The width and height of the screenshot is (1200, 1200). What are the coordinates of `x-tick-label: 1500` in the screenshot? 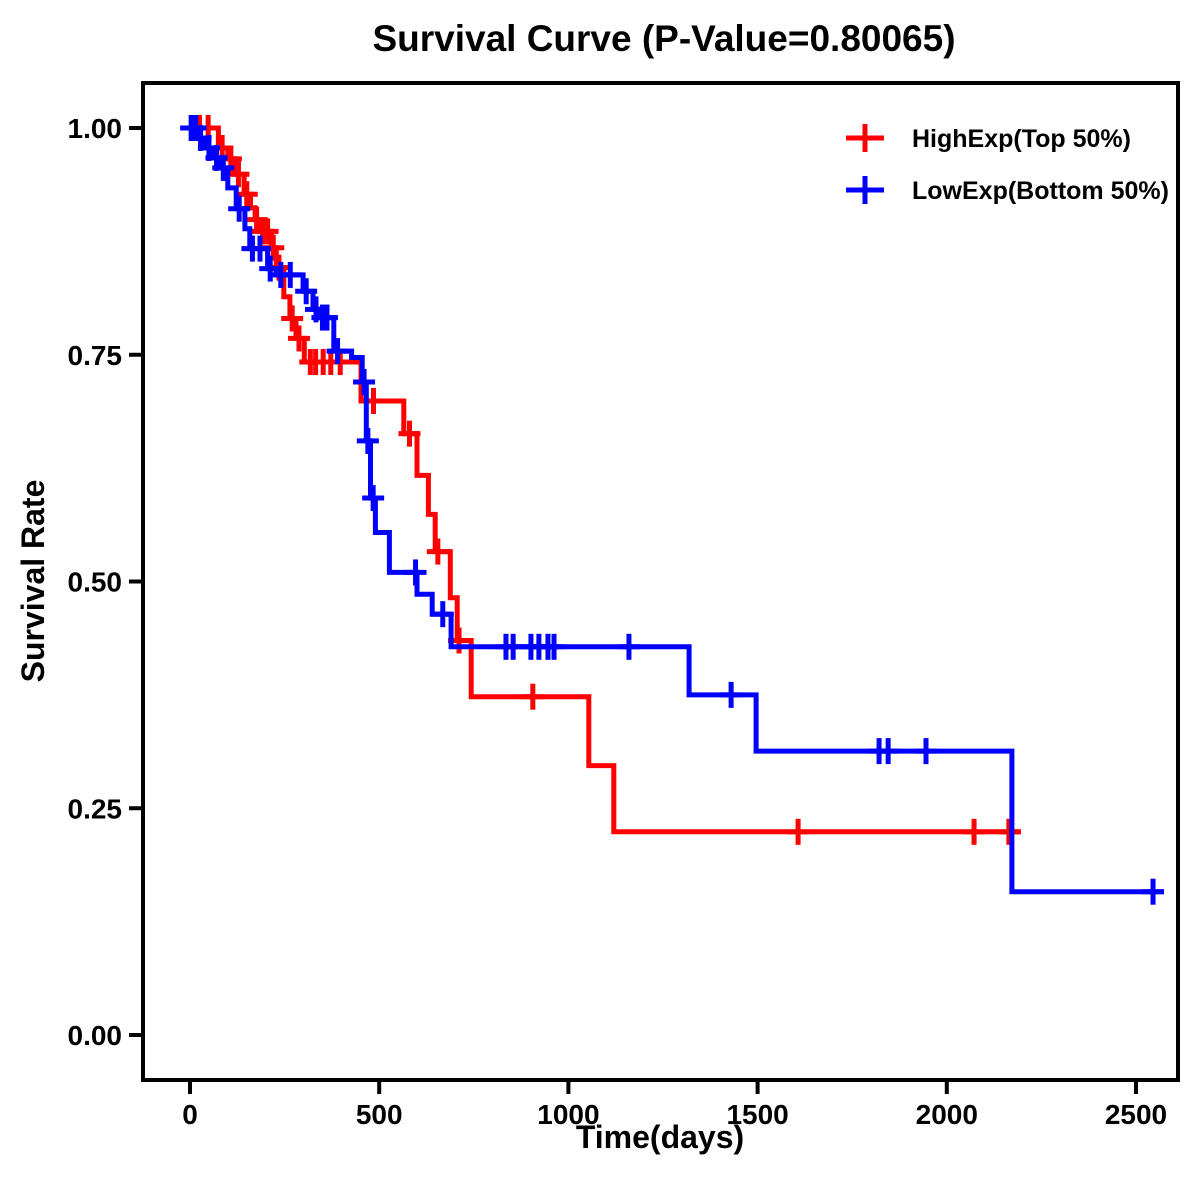 It's located at (757, 1114).